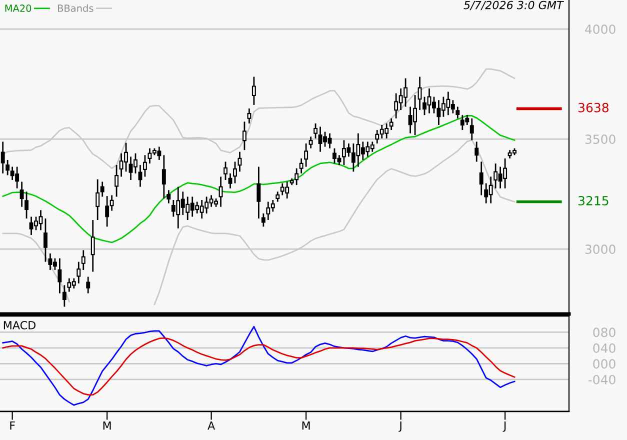 The image size is (627, 440). I want to click on ref-line-label: 3215, so click(593, 201).